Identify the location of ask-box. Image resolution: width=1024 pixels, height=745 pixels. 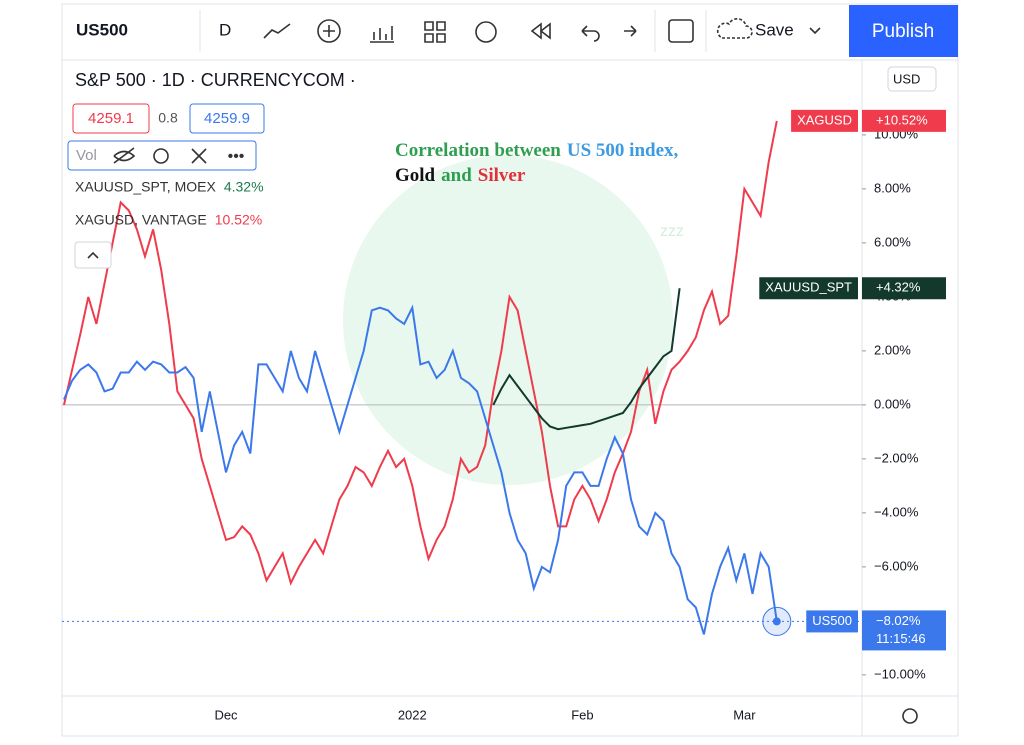
(227, 118).